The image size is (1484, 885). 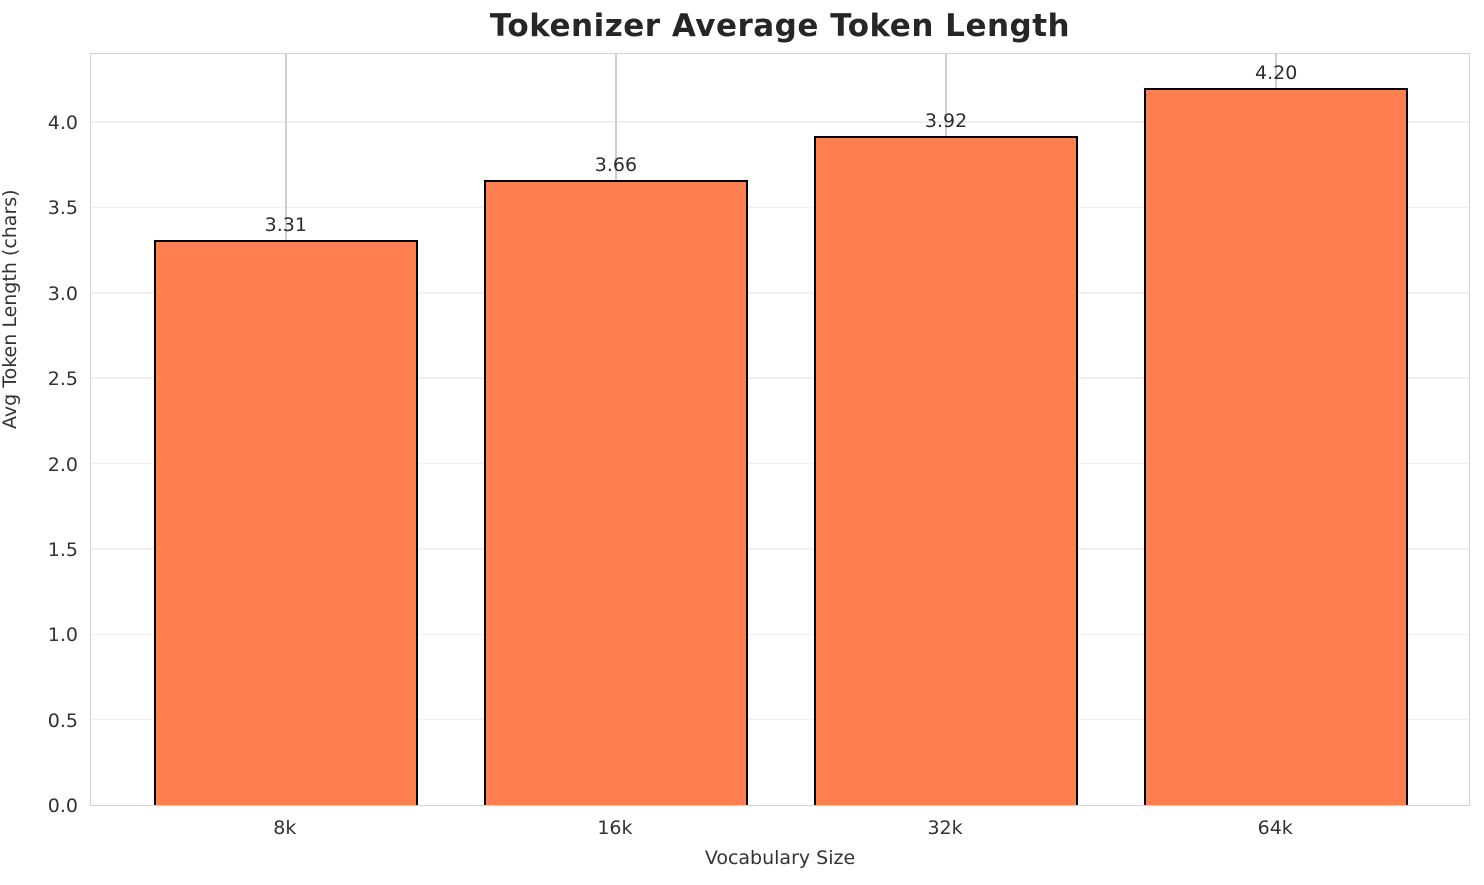 What do you see at coordinates (62, 549) in the screenshot?
I see `y-tick-label: 1.5` at bounding box center [62, 549].